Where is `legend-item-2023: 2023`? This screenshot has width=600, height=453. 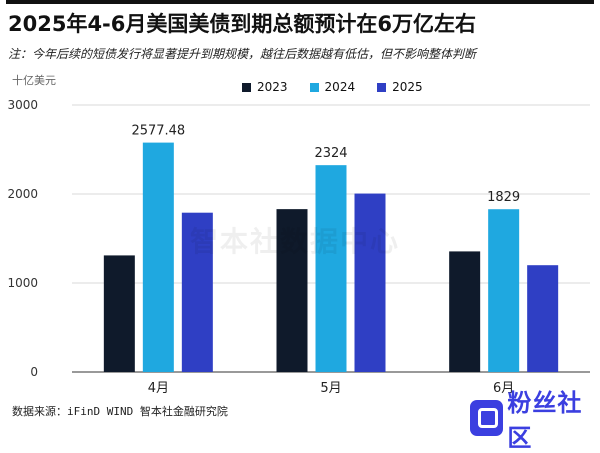 legend-item-2023: 2023 is located at coordinates (265, 87).